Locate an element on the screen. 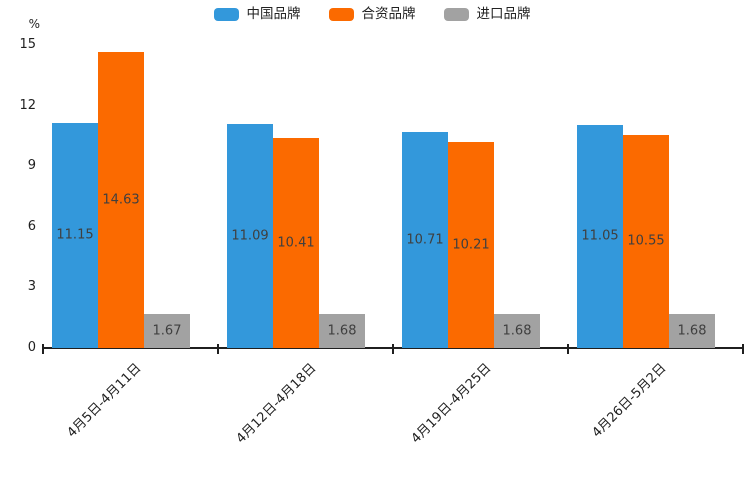 The image size is (744, 496). bar-value-label: 10.21 is located at coordinates (471, 245).